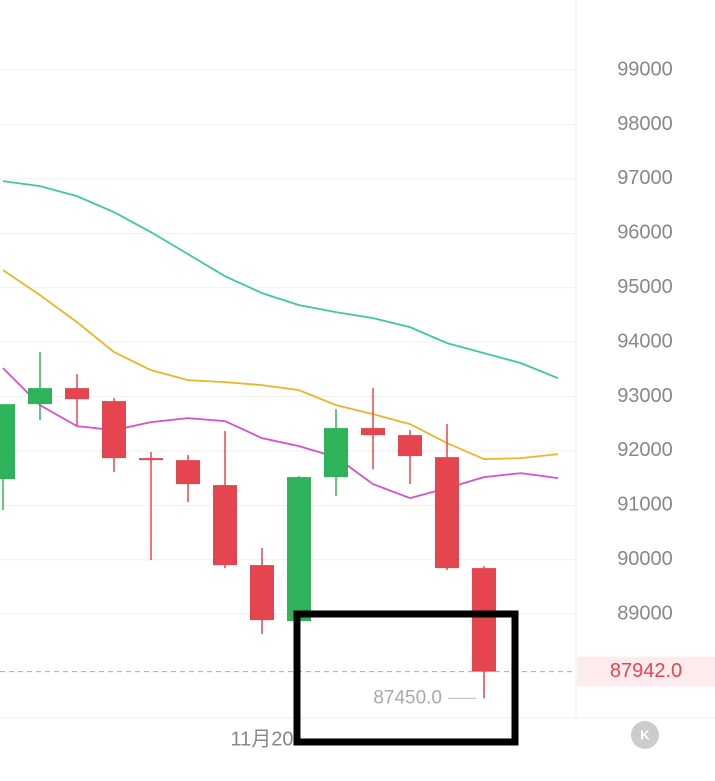  Describe the element at coordinates (645, 233) in the screenshot. I see `y-tick-label: 96000` at that location.